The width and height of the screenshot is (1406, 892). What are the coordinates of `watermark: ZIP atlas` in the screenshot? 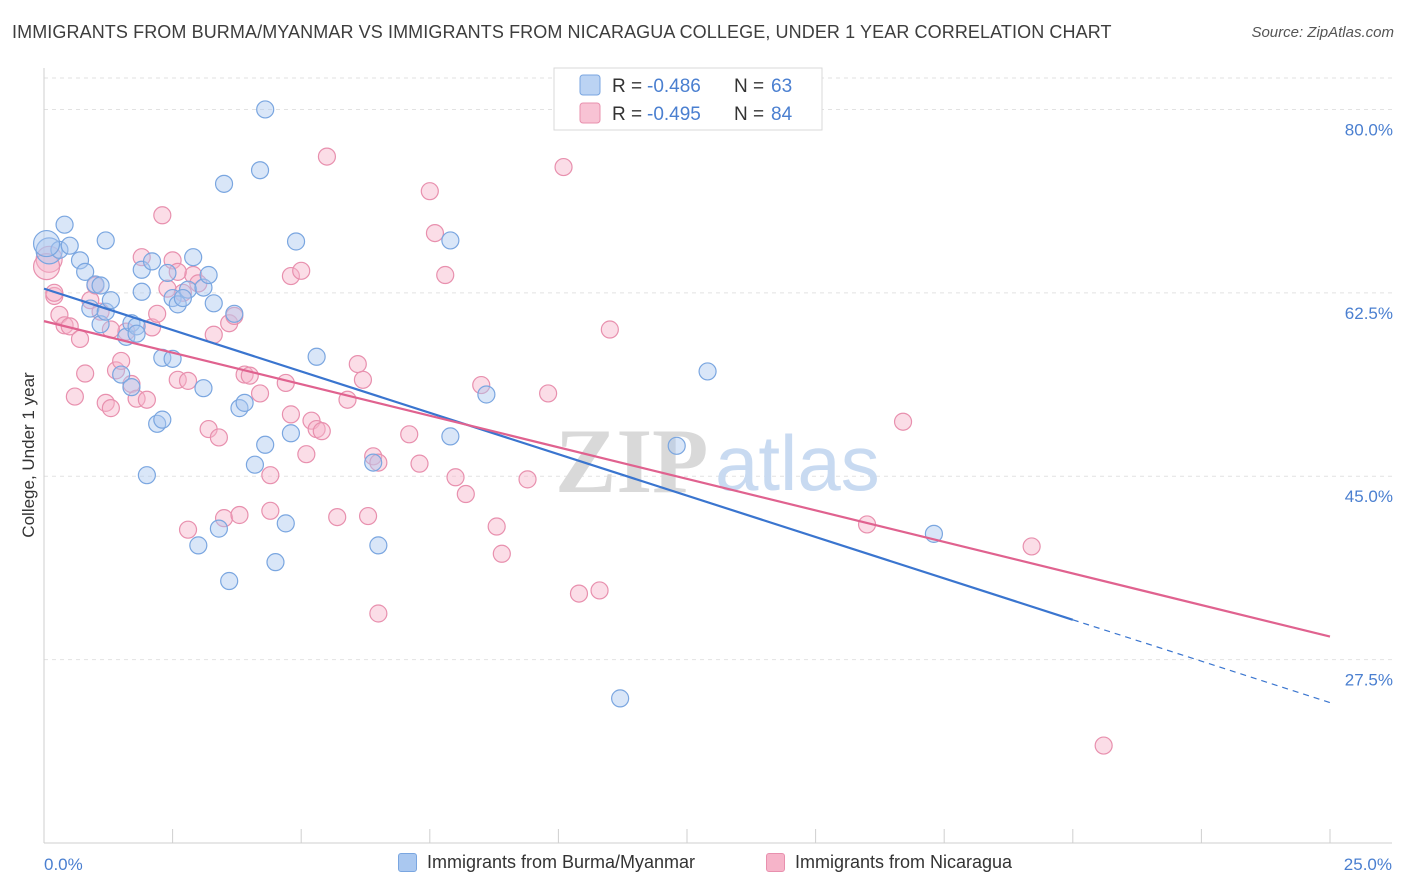 It's located at (717, 461).